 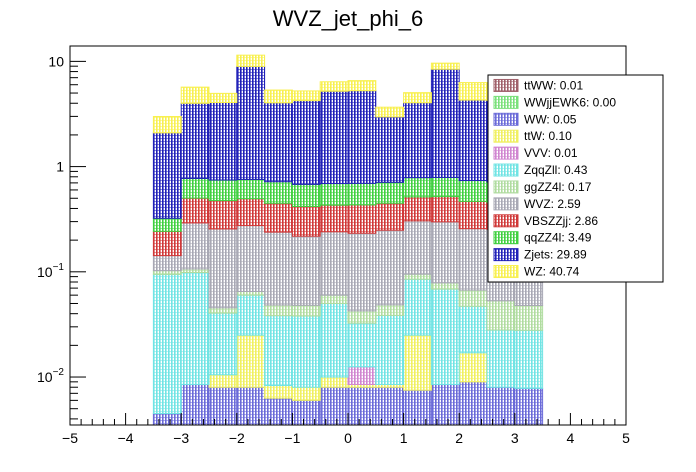 What do you see at coordinates (552, 204) in the screenshot?
I see `legend-label-wvz: WVZ: 2.59` at bounding box center [552, 204].